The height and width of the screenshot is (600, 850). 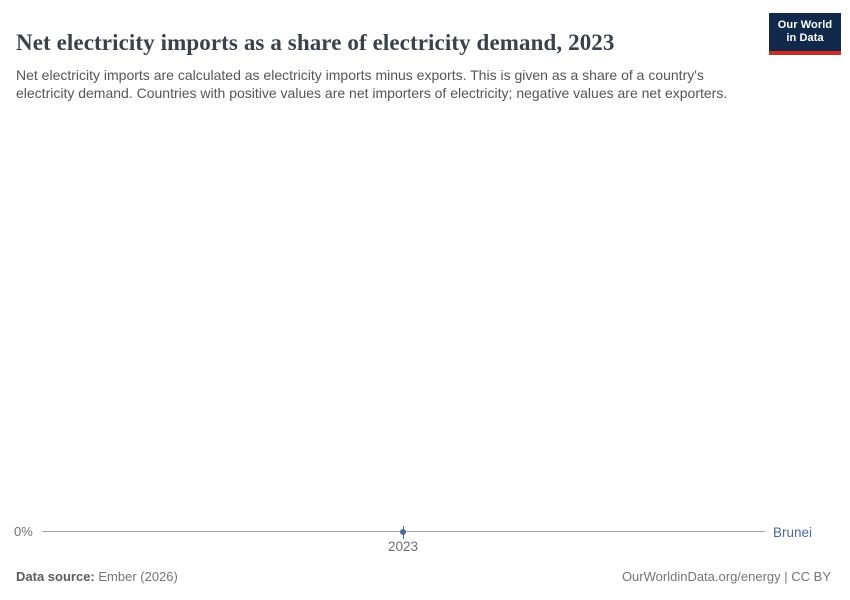 I want to click on owid-logo-box: Our World in Data, so click(x=805, y=32).